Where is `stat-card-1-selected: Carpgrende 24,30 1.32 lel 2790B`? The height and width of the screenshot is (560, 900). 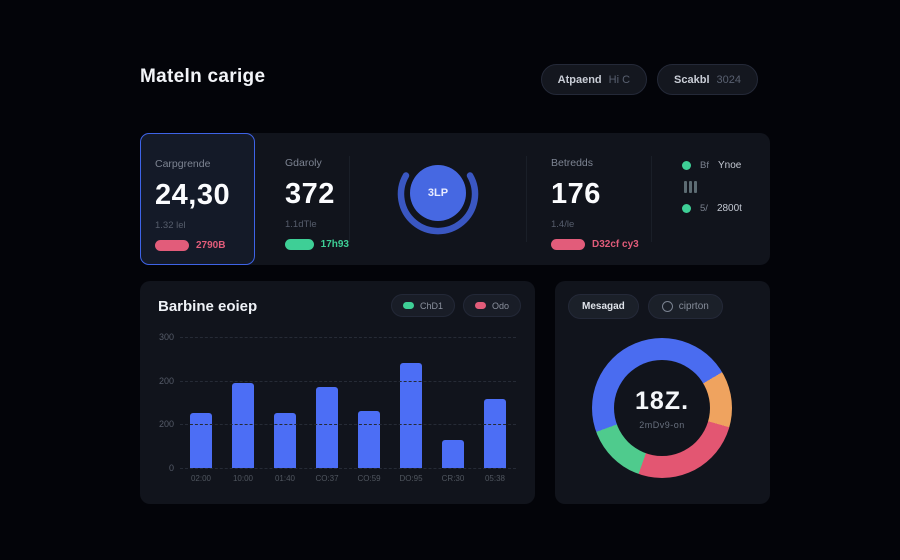
stat-card-1-selected: Carpgrende 24,30 1.32 lel 2790B is located at coordinates (197, 199).